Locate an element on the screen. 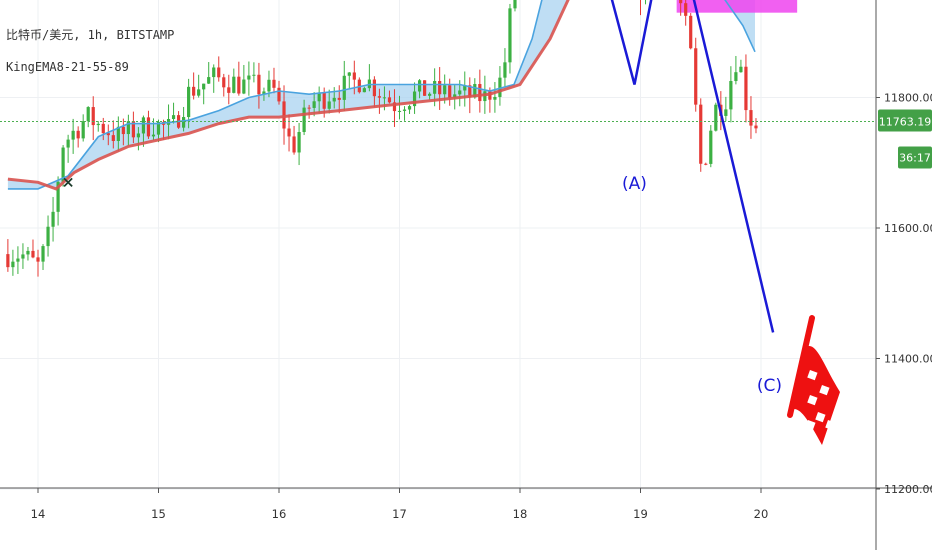  checkered-flag-icon is located at coordinates (813, 380).